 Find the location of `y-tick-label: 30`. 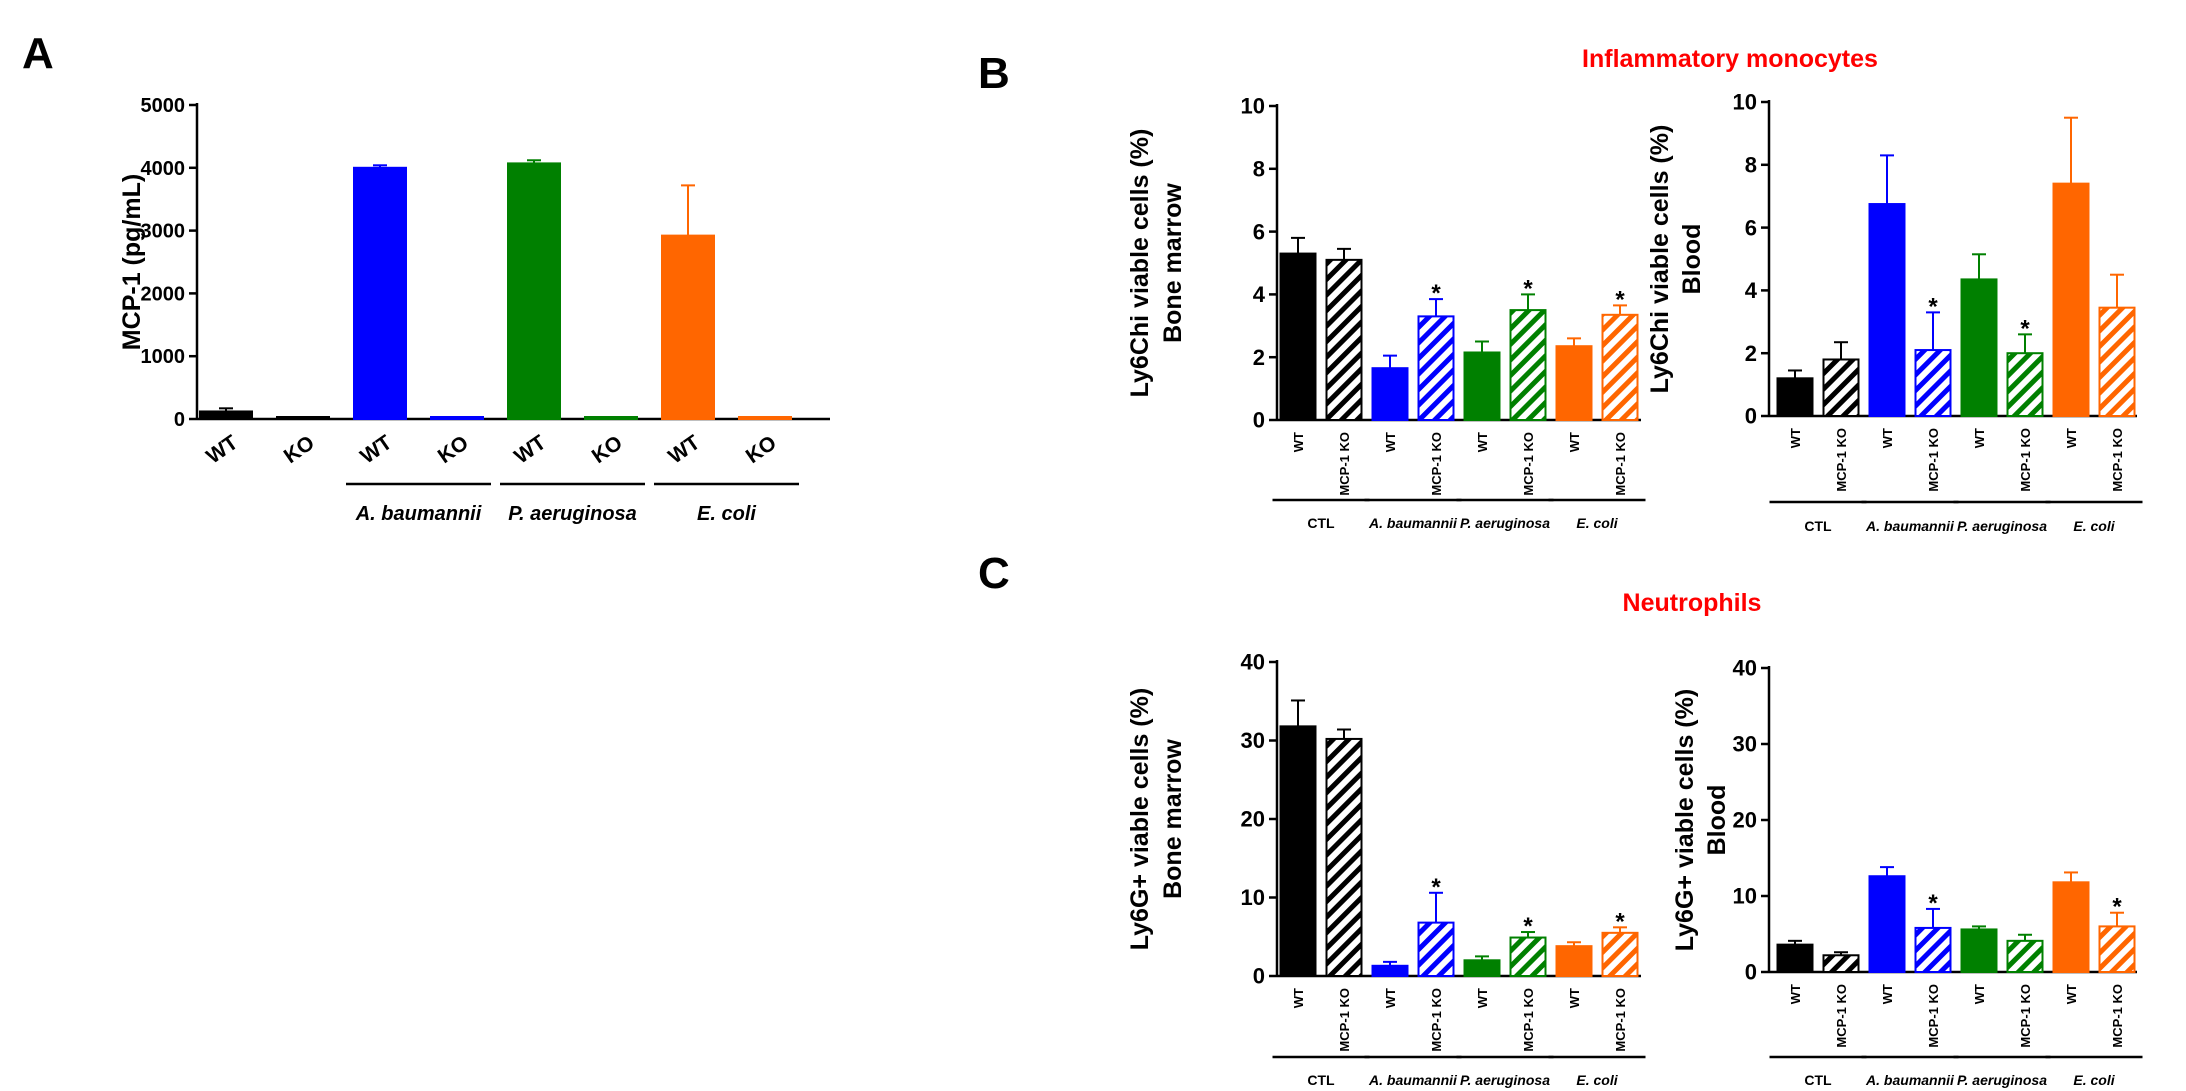

y-tick-label: 30 is located at coordinates (1745, 744).